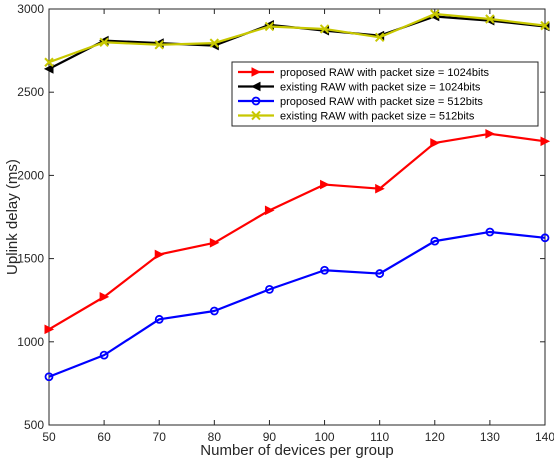  I want to click on x-tick-label: 130, so click(490, 437).